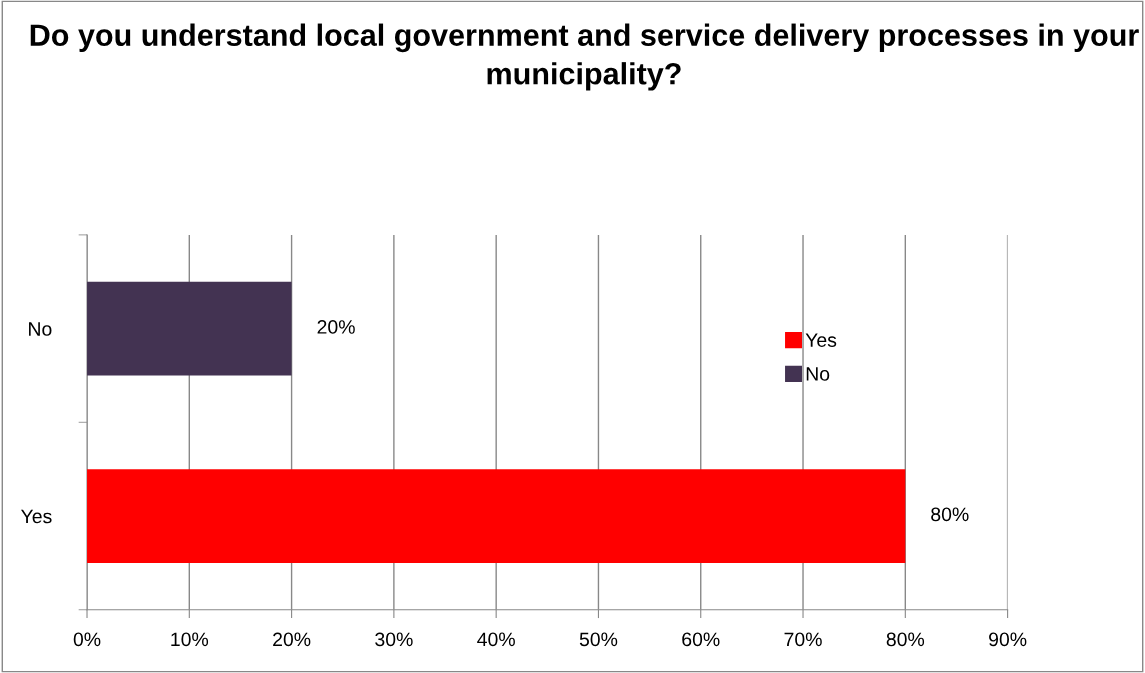 Image resolution: width=1145 pixels, height=673 pixels. What do you see at coordinates (598, 639) in the screenshot?
I see `x-tick-label: 50%` at bounding box center [598, 639].